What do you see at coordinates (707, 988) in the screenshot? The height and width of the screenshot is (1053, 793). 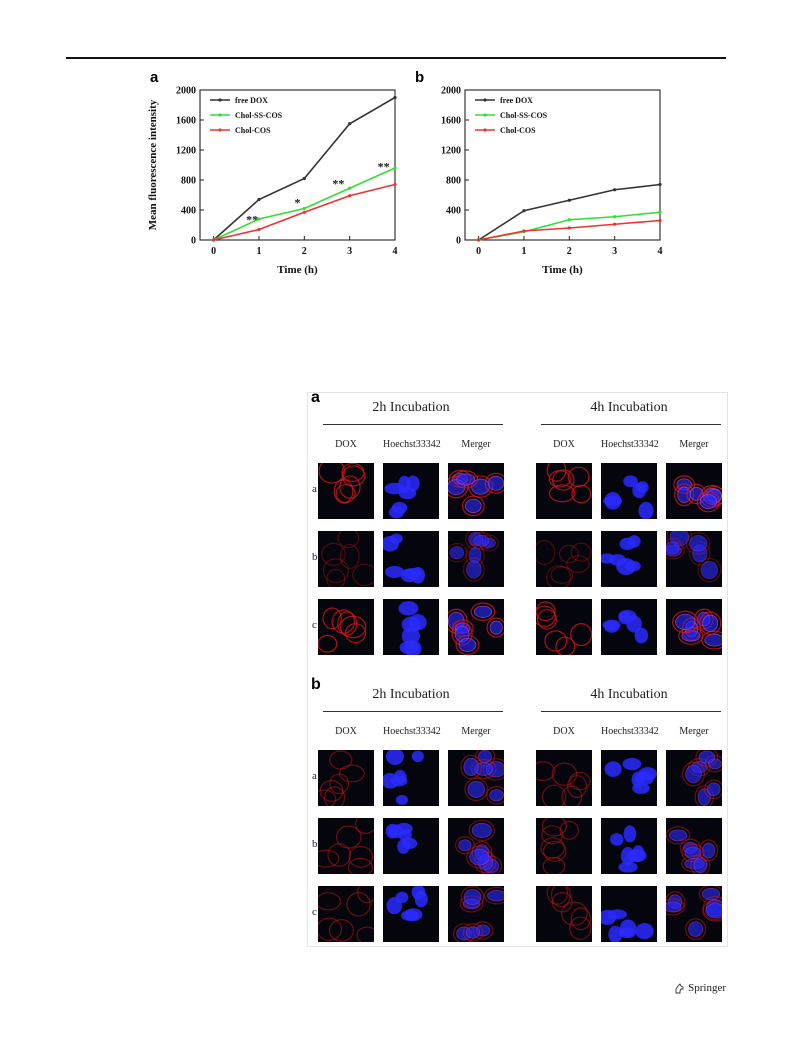 I see `publisher-name: Springer` at bounding box center [707, 988].